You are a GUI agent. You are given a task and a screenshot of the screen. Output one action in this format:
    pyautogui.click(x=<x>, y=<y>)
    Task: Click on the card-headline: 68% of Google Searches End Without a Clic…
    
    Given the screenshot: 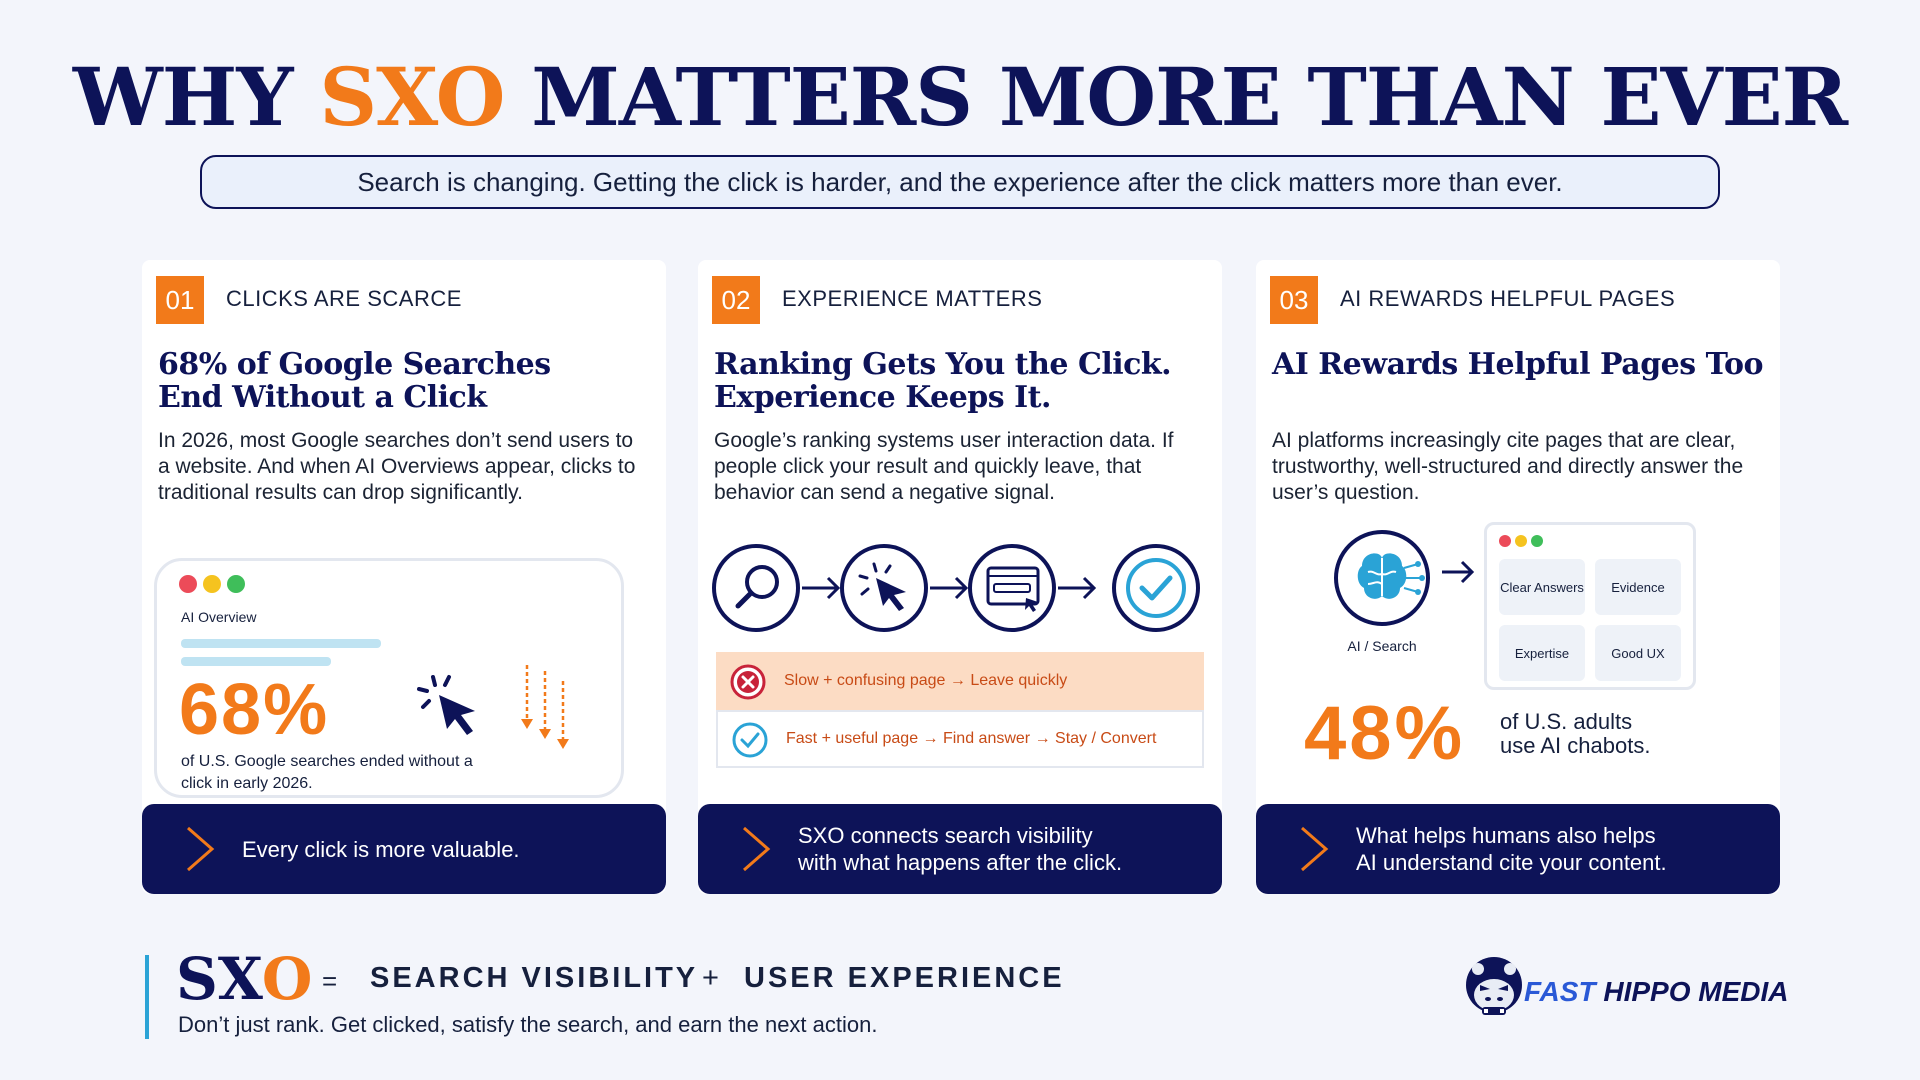 What is the action you would take?
    pyautogui.click(x=354, y=381)
    